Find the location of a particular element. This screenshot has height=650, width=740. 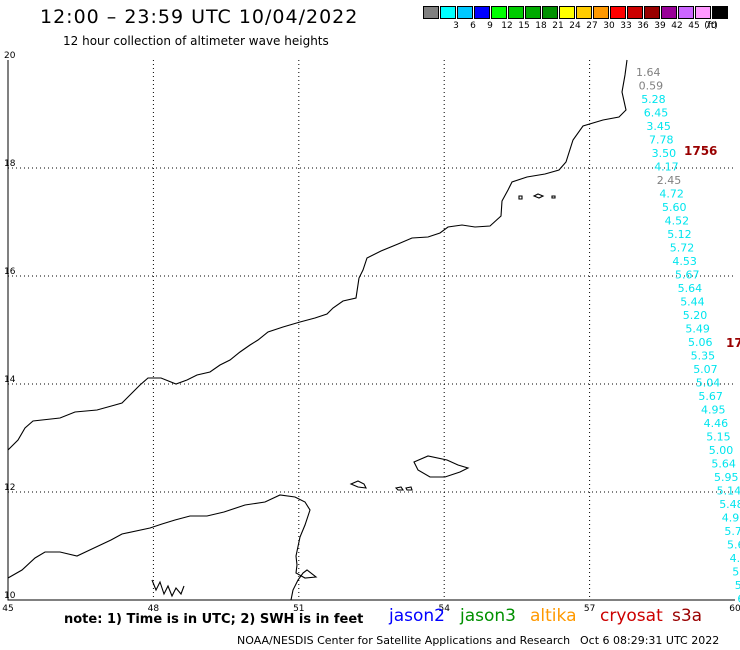

swh-value-label: 6 is located at coordinates (738, 599).